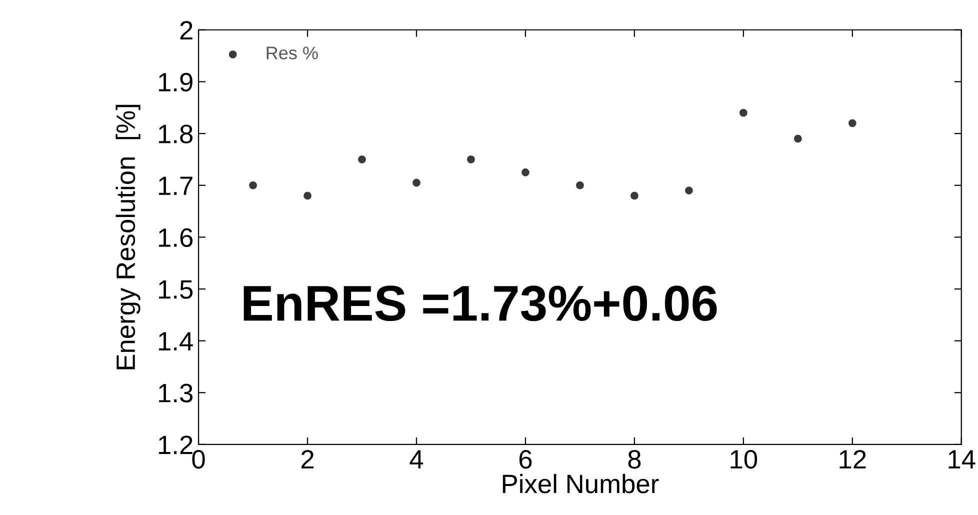 This screenshot has height=515, width=978. What do you see at coordinates (417, 459) in the screenshot?
I see `x-tick-label: 4` at bounding box center [417, 459].